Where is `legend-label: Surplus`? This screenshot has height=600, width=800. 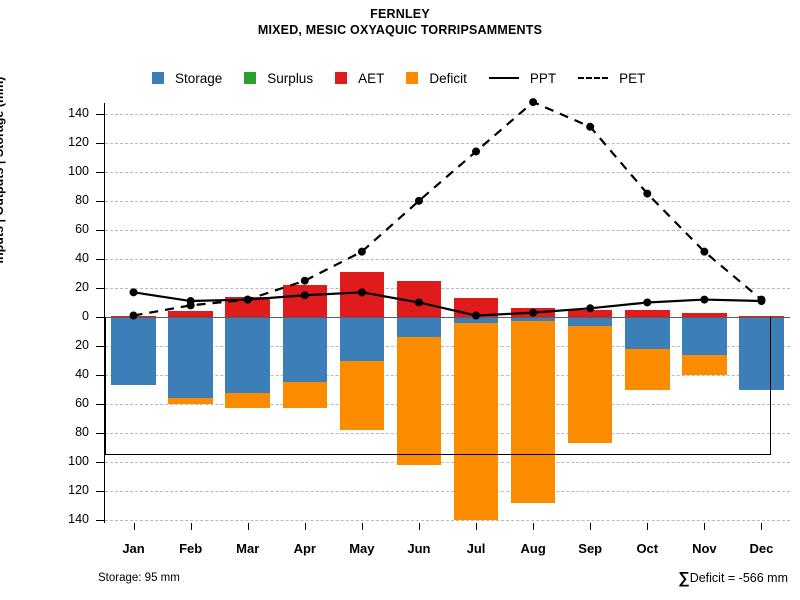 legend-label: Surplus is located at coordinates (290, 78).